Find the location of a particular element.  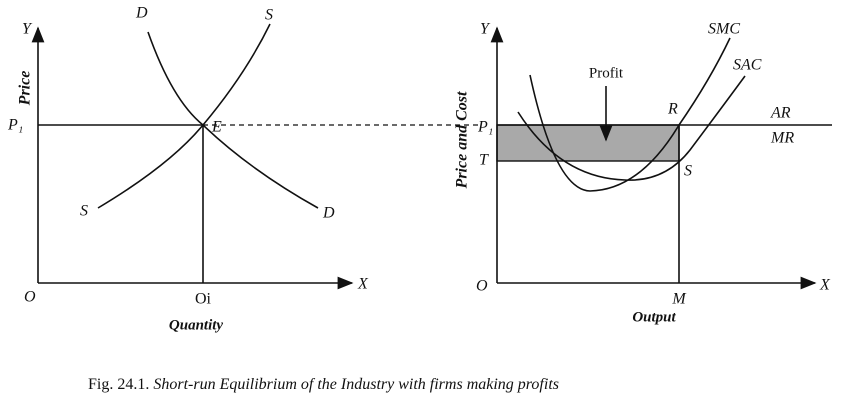

mr-label: MR is located at coordinates (782, 138).